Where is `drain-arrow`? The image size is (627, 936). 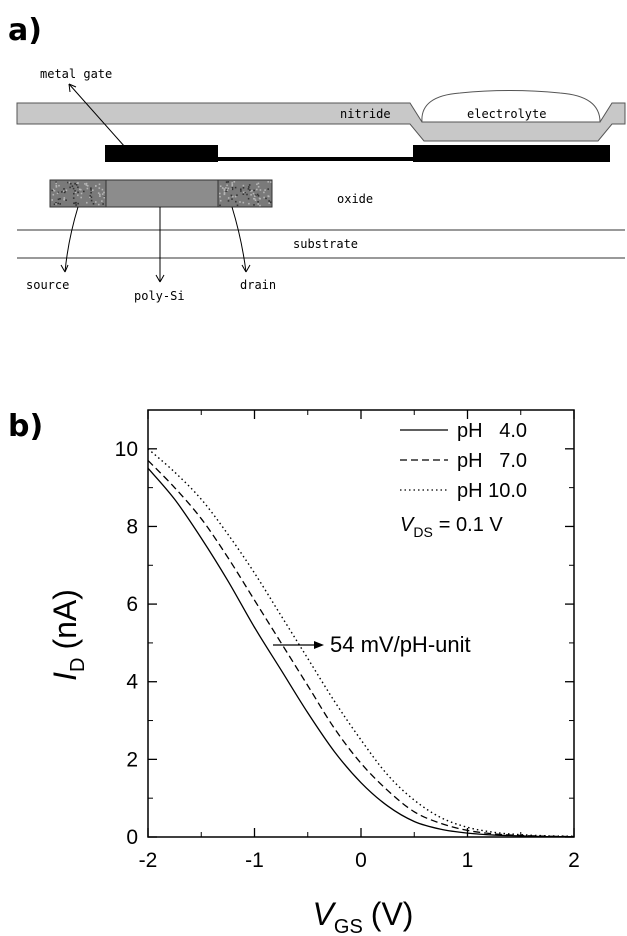 drain-arrow is located at coordinates (239, 239).